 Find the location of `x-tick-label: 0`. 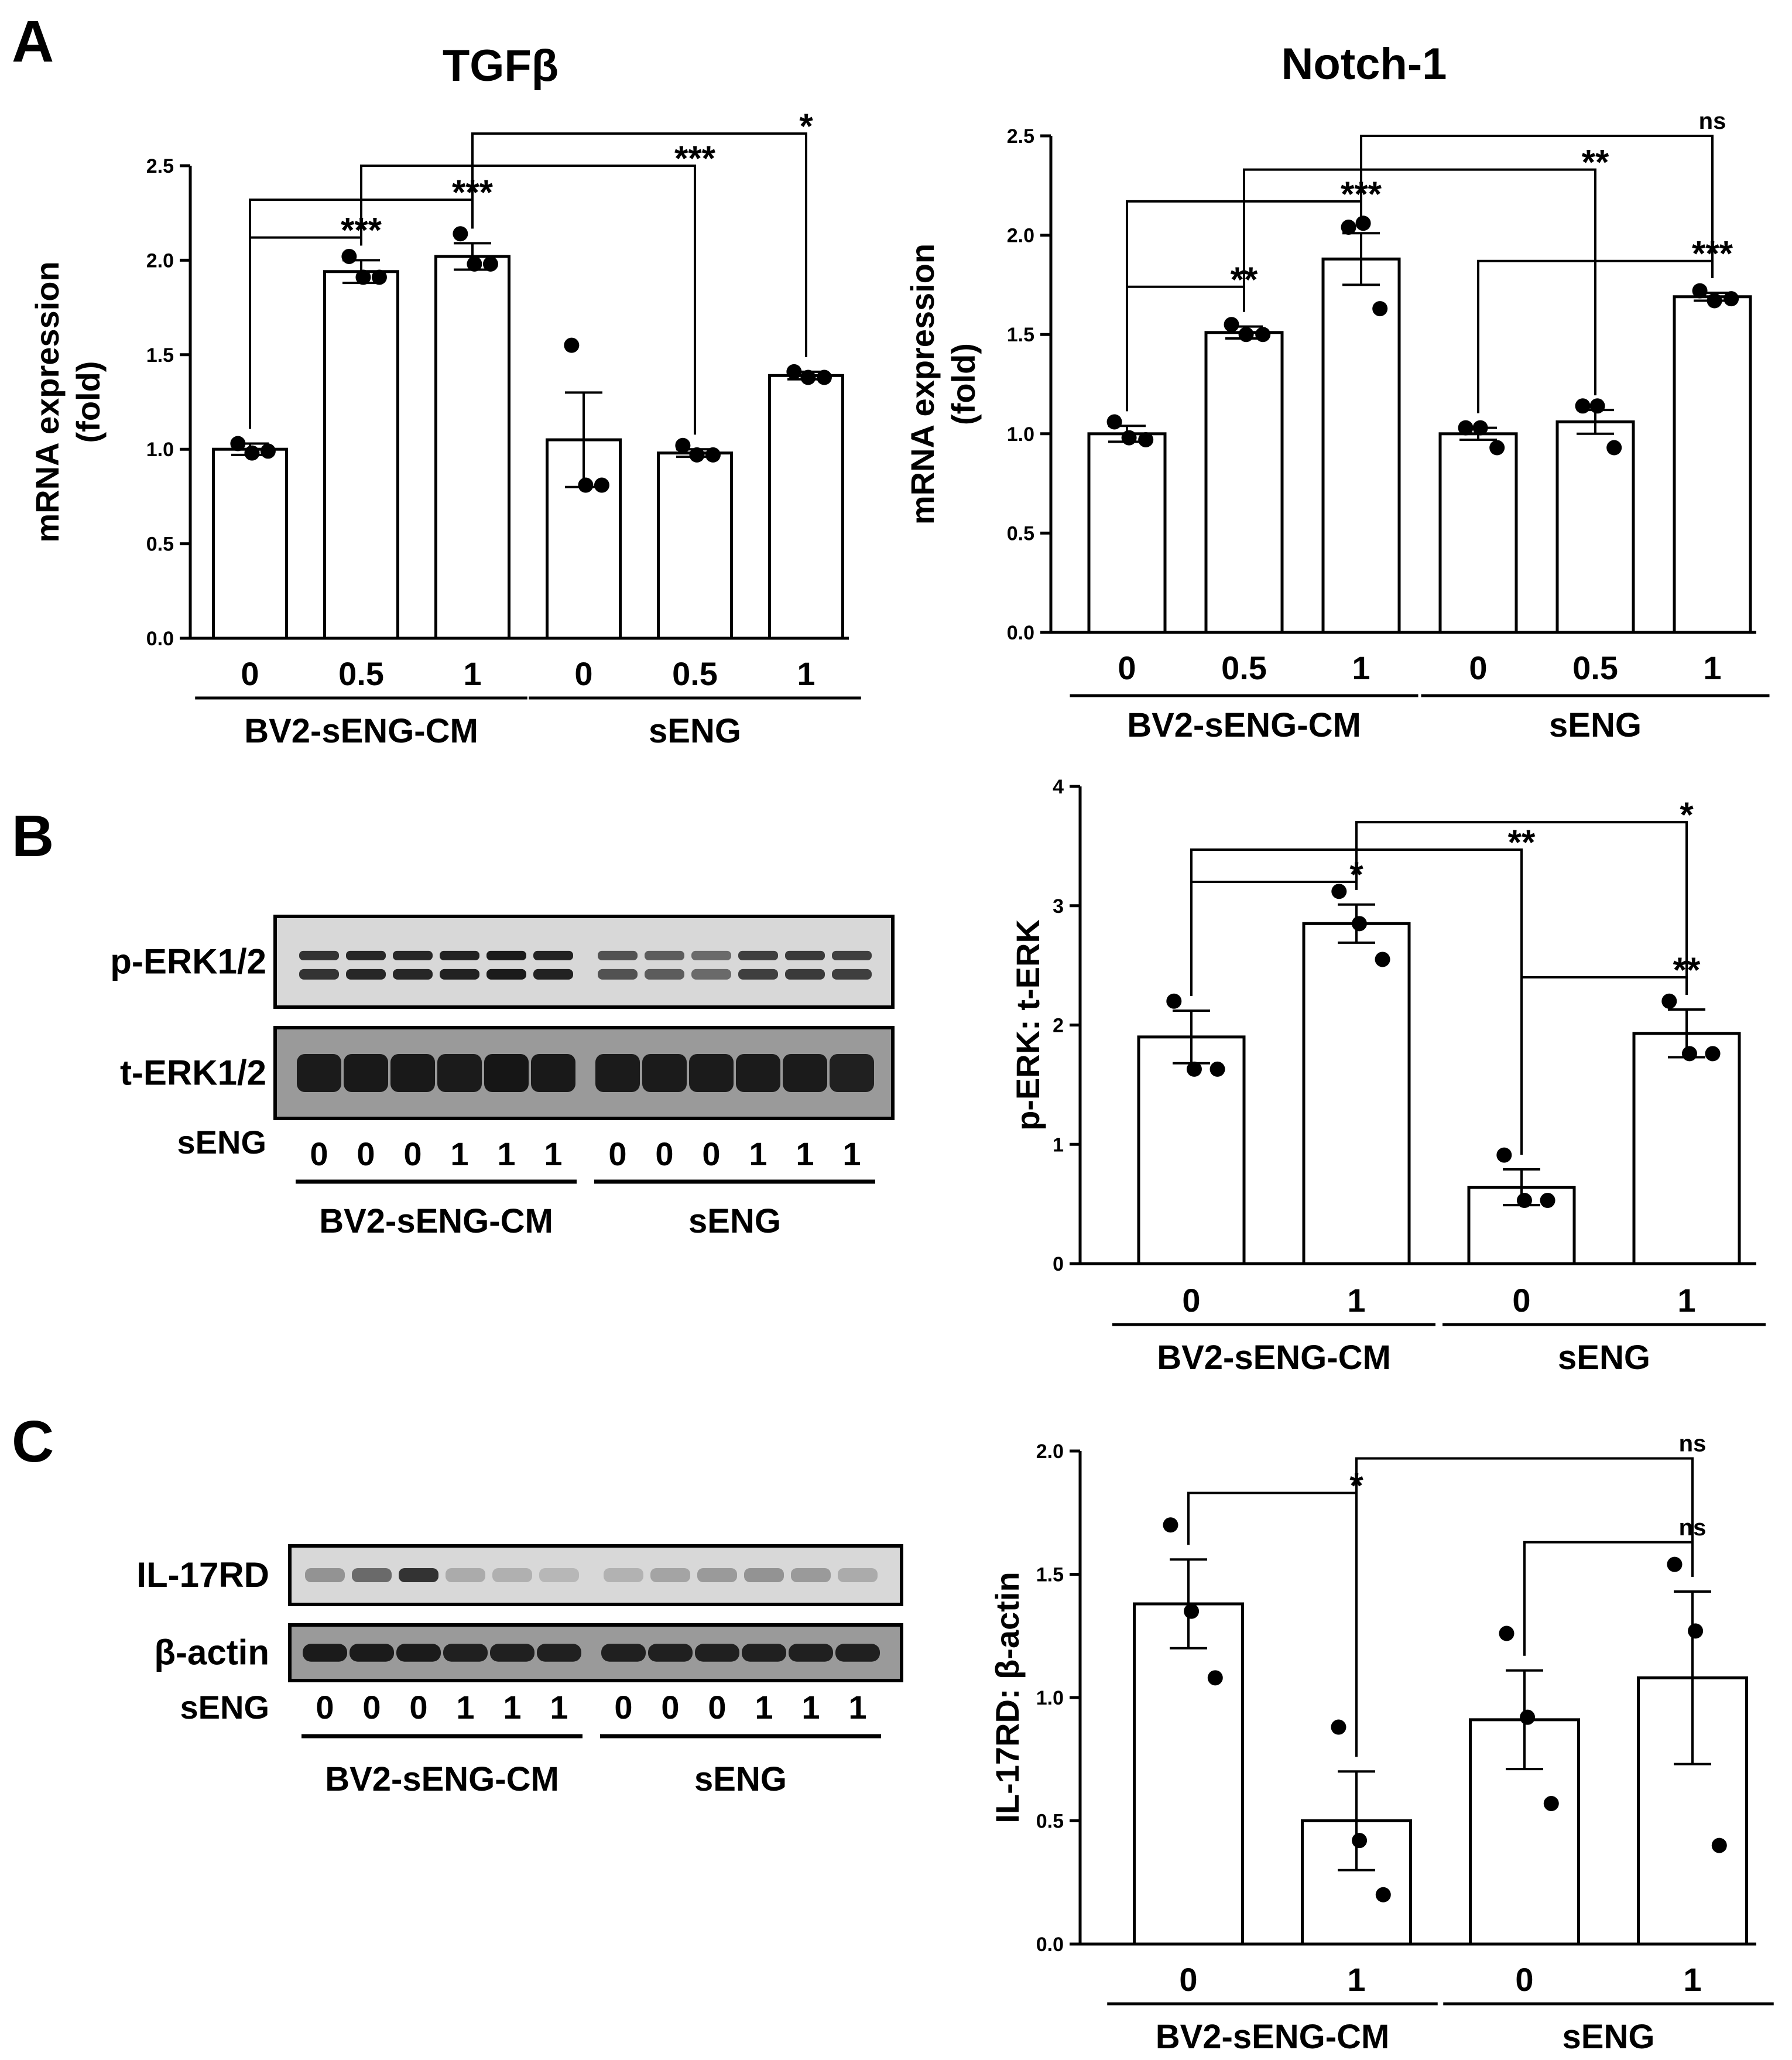

x-tick-label: 0 is located at coordinates (1127, 668).